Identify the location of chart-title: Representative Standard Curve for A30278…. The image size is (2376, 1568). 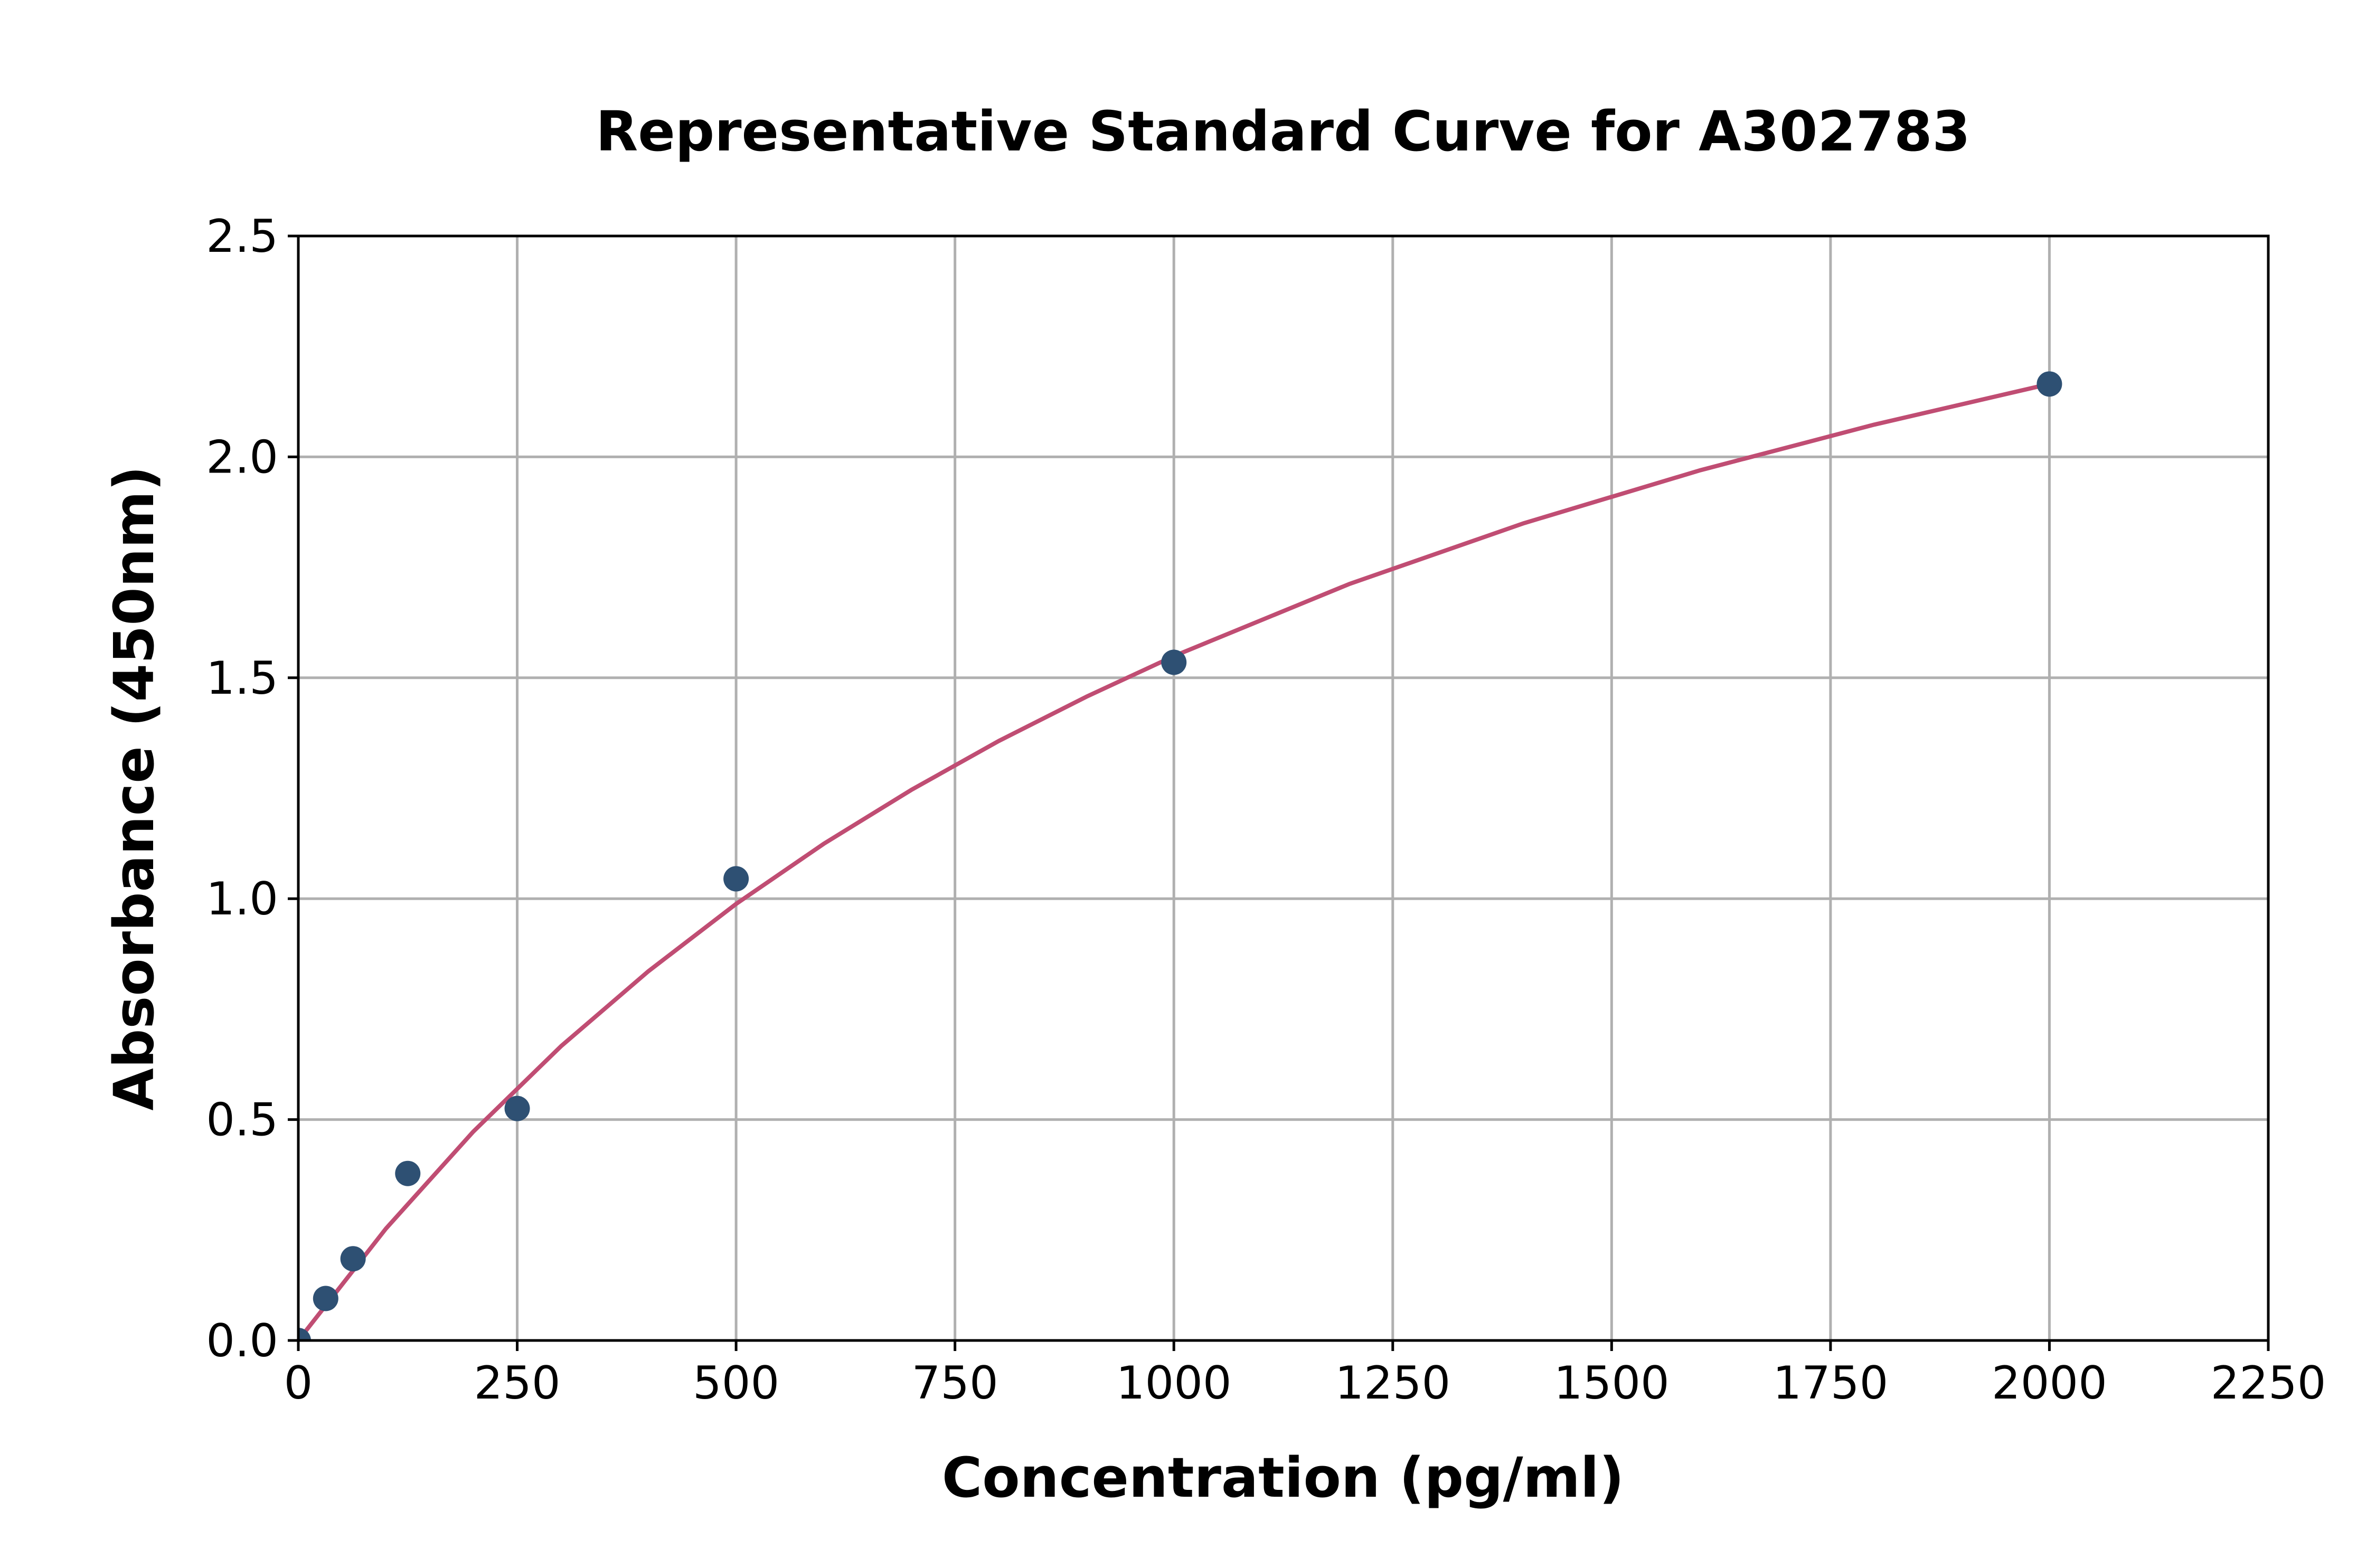
(1283, 131).